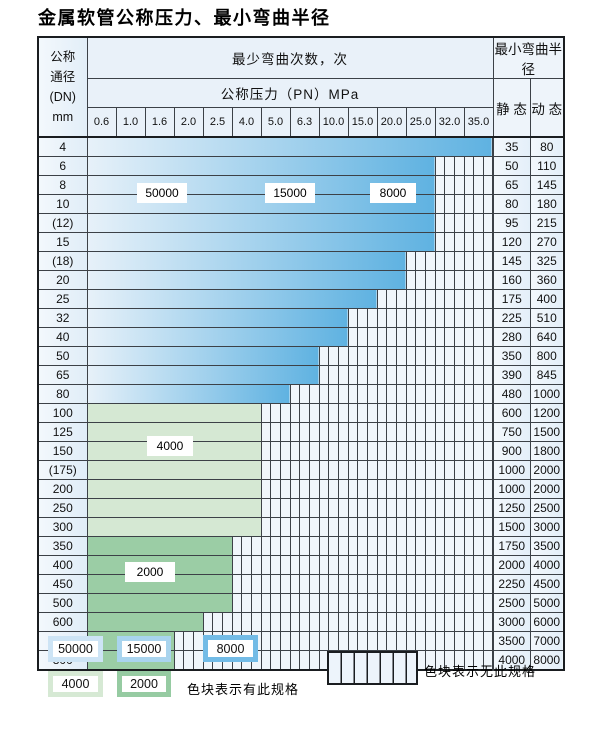  Describe the element at coordinates (62, 508) in the screenshot. I see `dn-cell: 250` at that location.